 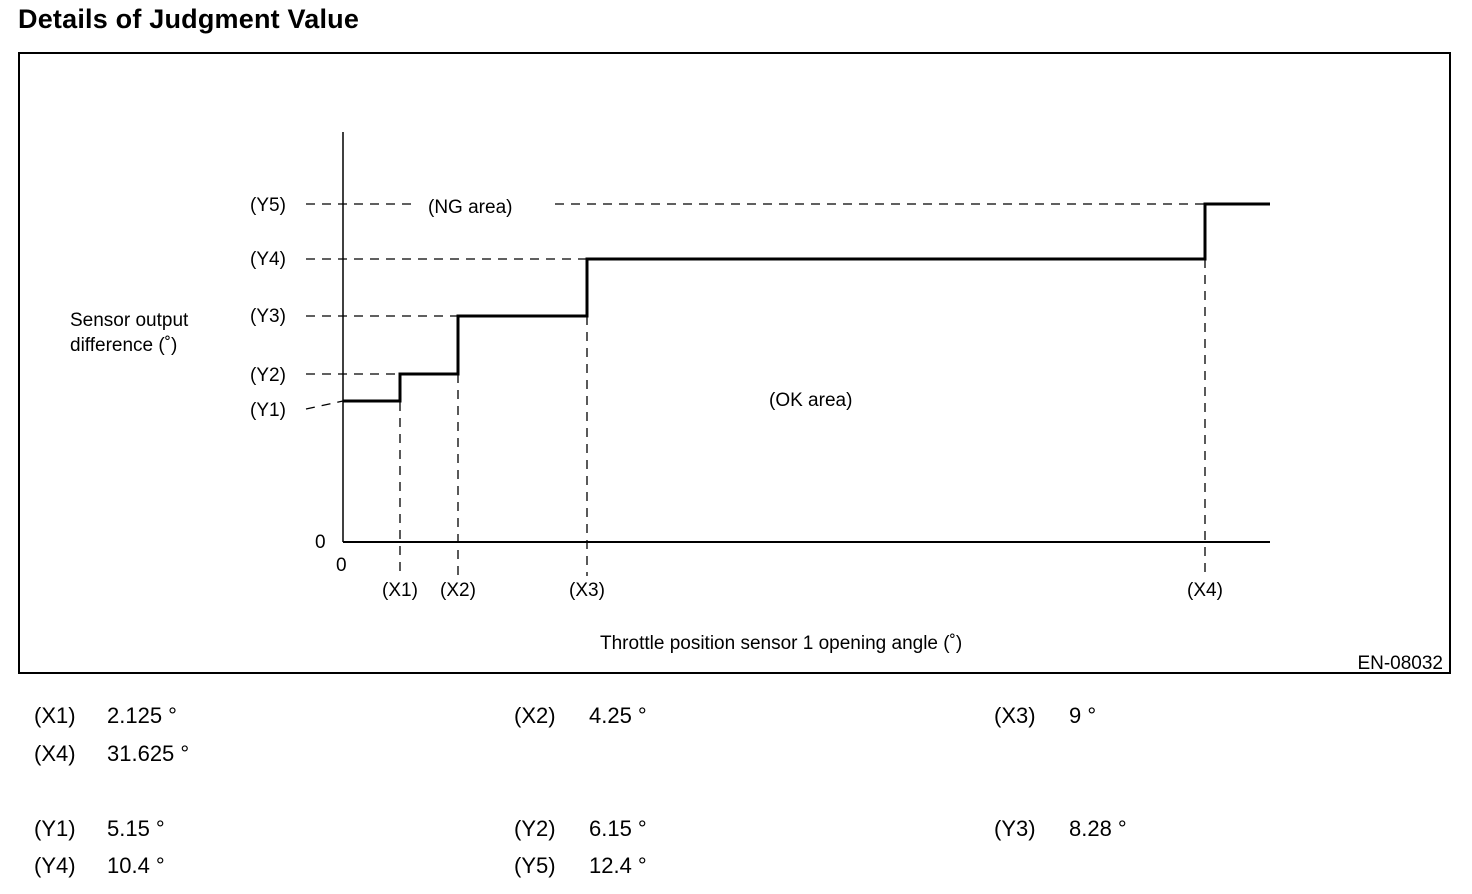 What do you see at coordinates (189, 19) in the screenshot?
I see `page-title: Details of Judgment Value` at bounding box center [189, 19].